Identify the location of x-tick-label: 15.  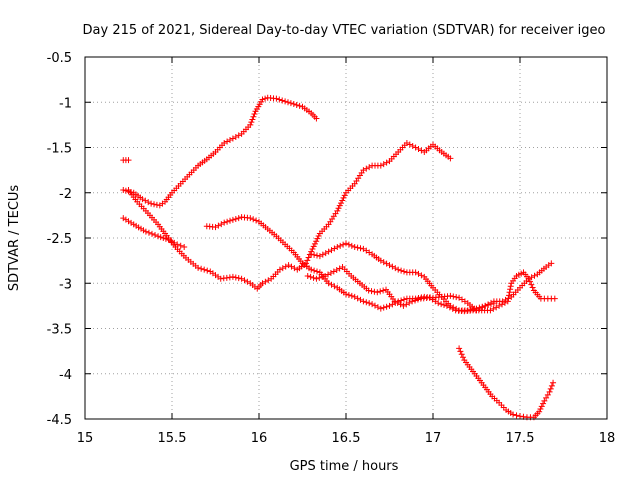
(85, 438).